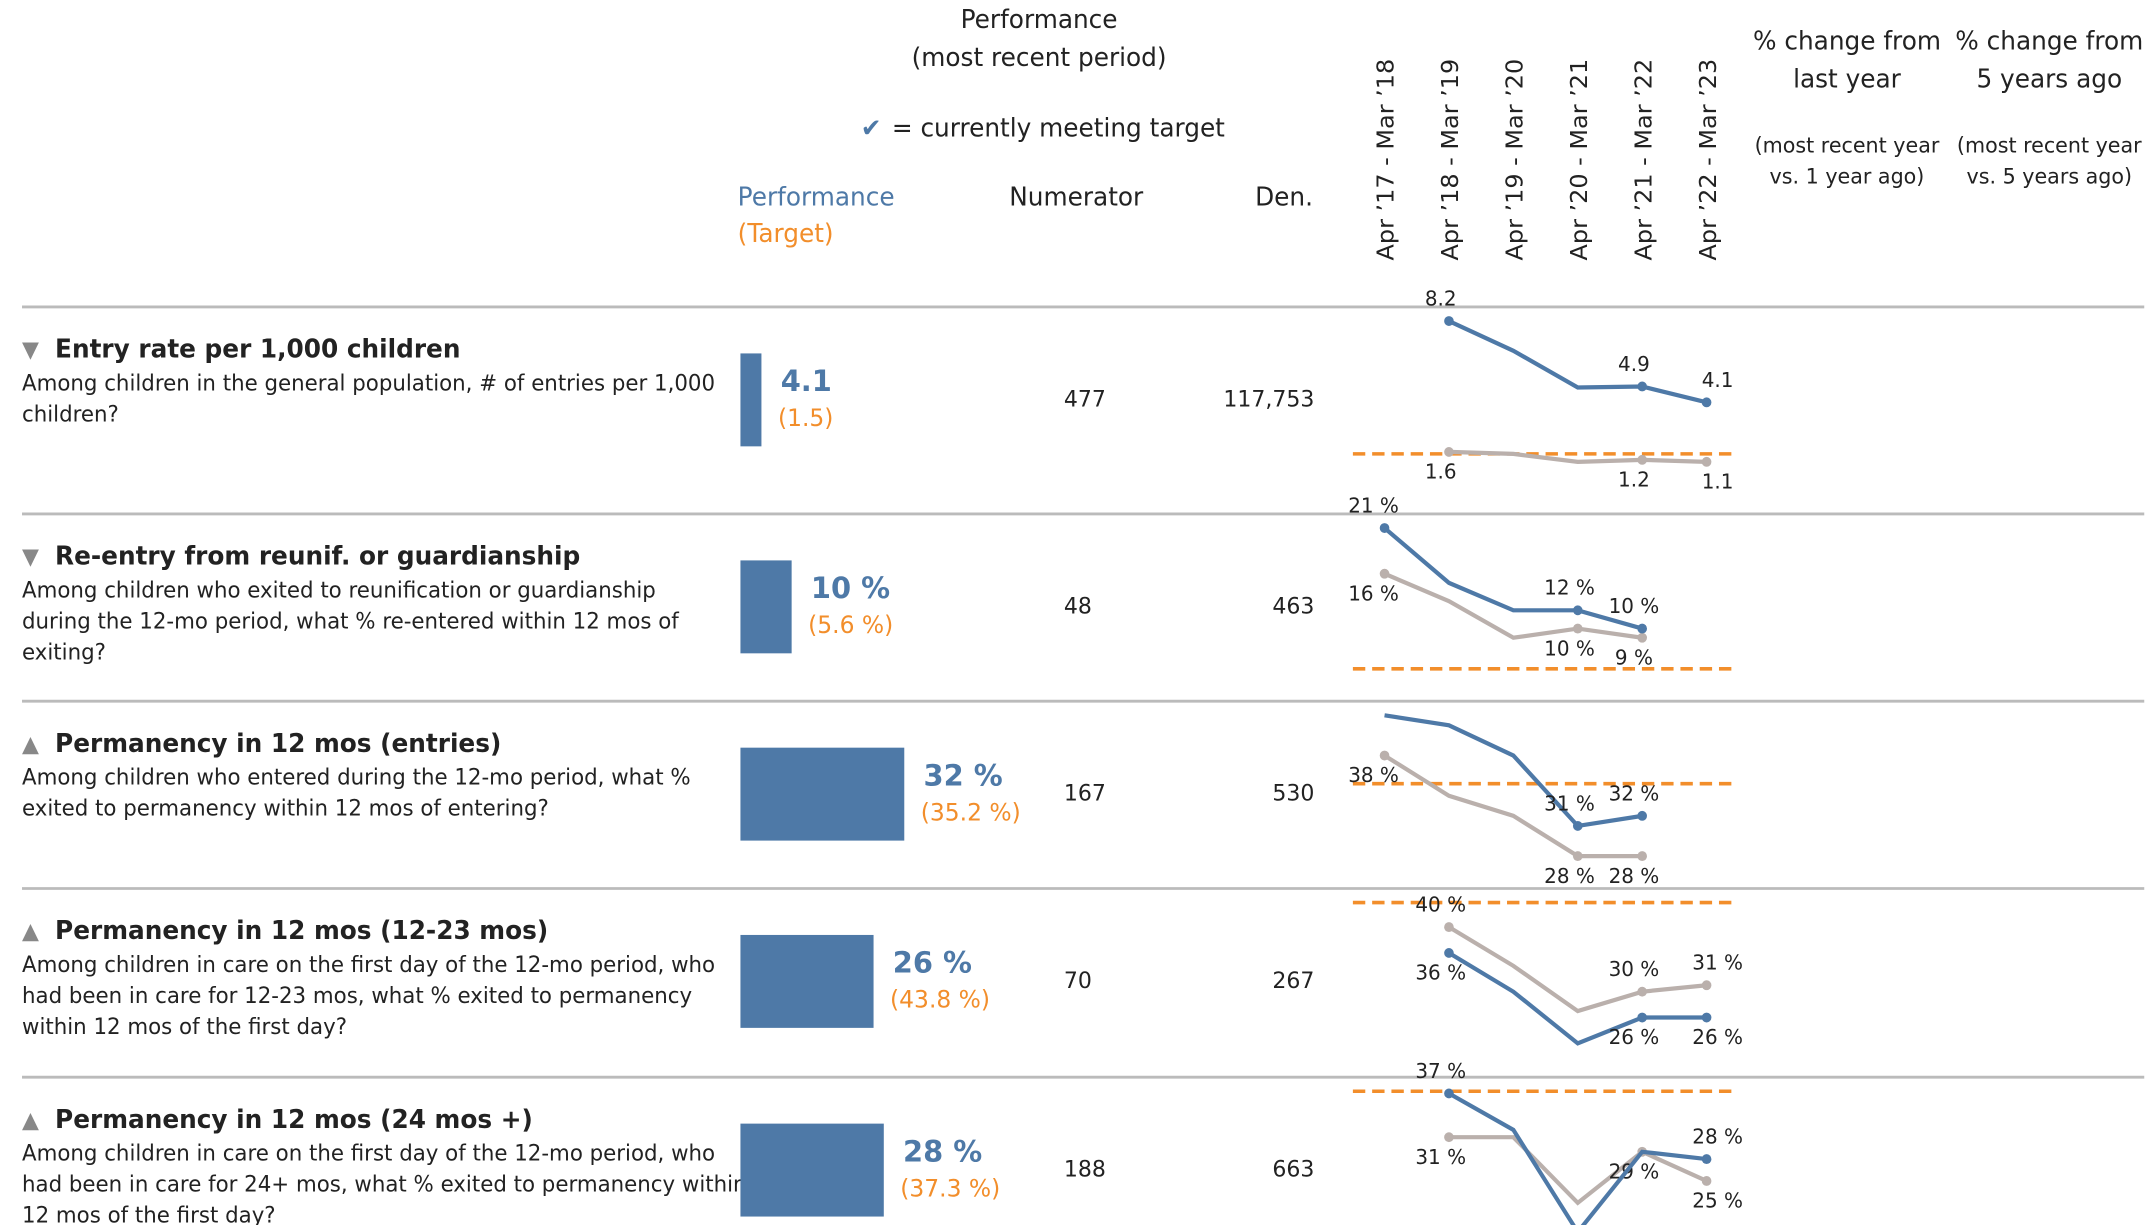  What do you see at coordinates (1293, 606) in the screenshot?
I see `denominator: 463` at bounding box center [1293, 606].